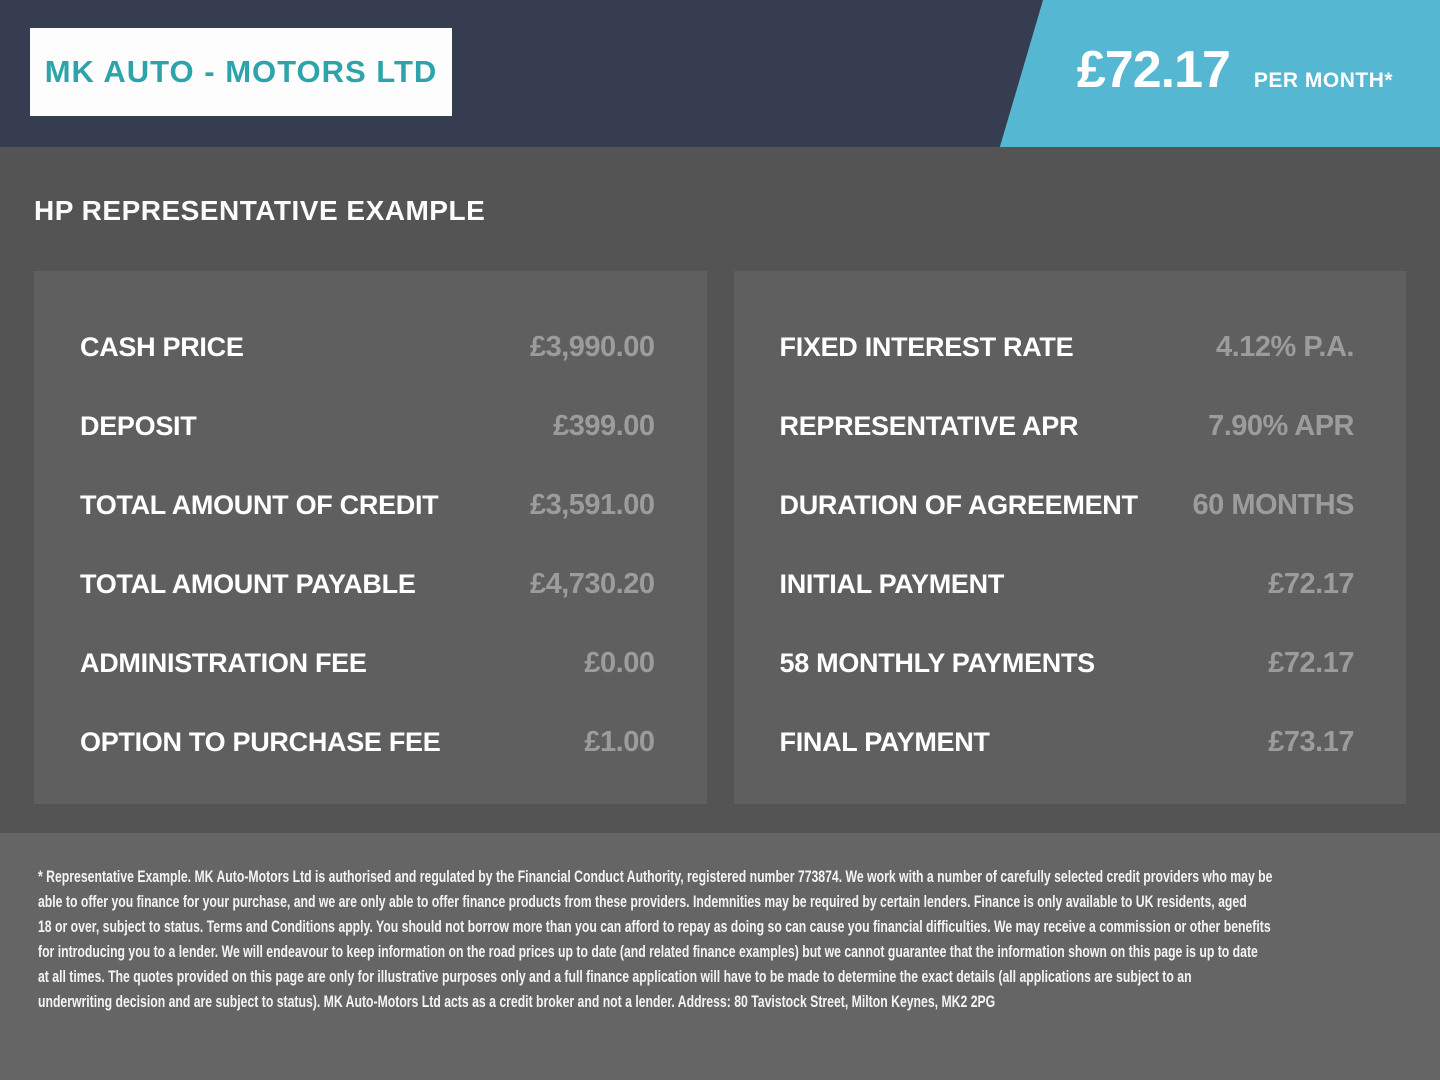 The width and height of the screenshot is (1440, 1080). What do you see at coordinates (367, 663) in the screenshot?
I see `table-row: ADMINISTRATION FEE £0.00` at bounding box center [367, 663].